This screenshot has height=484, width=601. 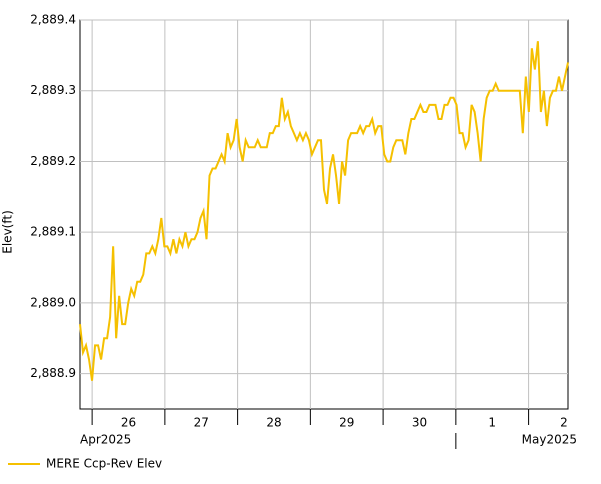 What do you see at coordinates (419, 423) in the screenshot?
I see `x-tick-label: 30` at bounding box center [419, 423].